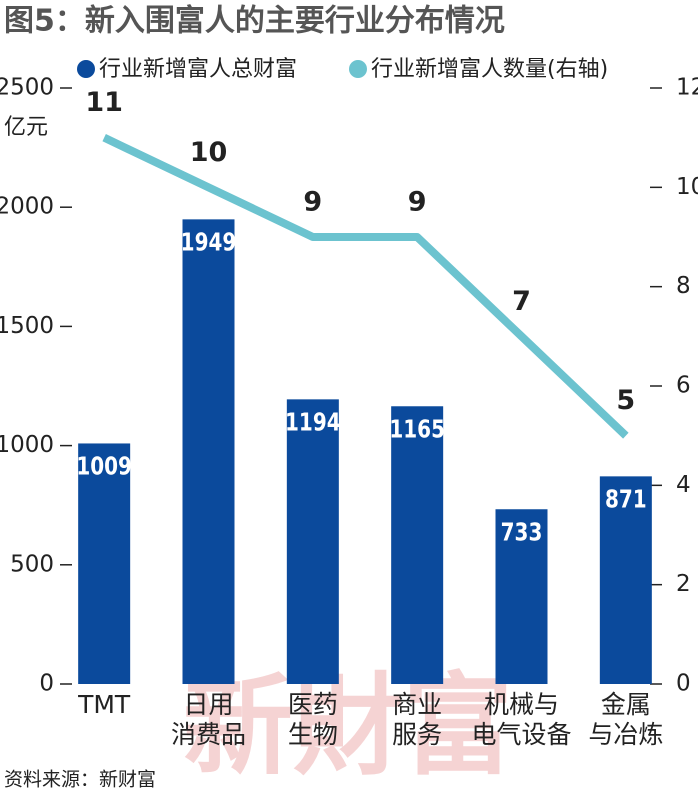 This screenshot has height=798, width=698. What do you see at coordinates (27, 445) in the screenshot?
I see `y-tick-label: 1000` at bounding box center [27, 445].